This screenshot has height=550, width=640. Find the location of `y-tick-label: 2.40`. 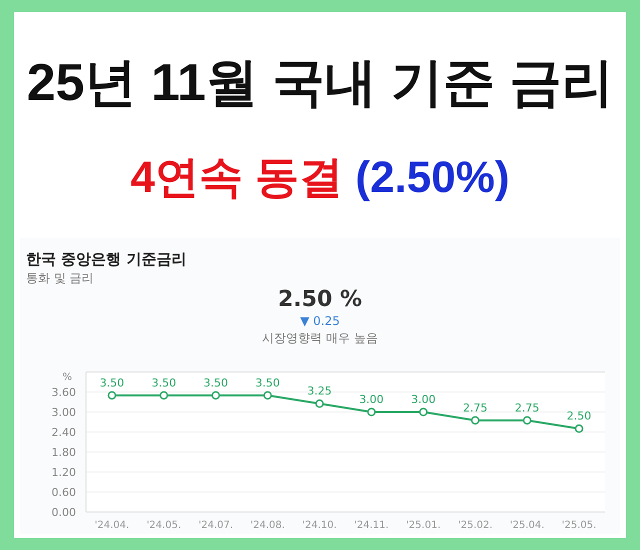

y-tick-label: 2.40 is located at coordinates (64, 432).